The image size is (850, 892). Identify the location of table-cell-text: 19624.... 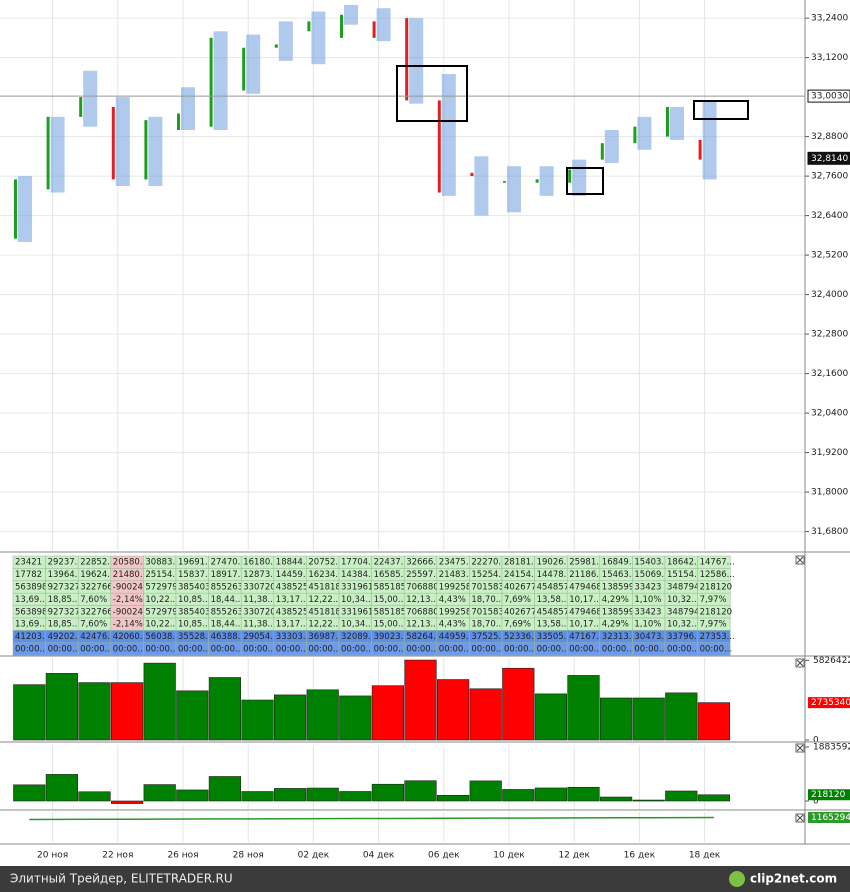
(97, 575).